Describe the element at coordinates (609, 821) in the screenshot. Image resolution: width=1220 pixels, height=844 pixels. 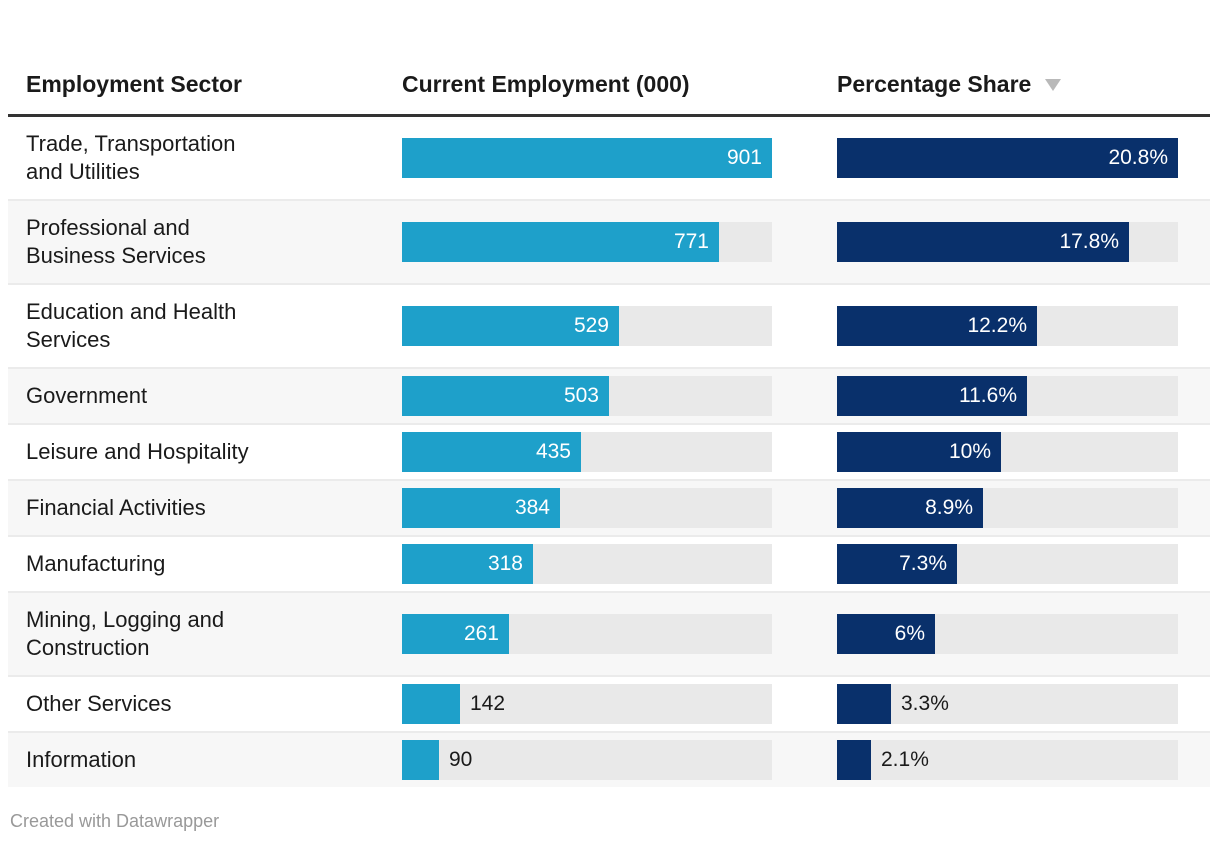
I see `attribution: Created with Datawrapper` at that location.